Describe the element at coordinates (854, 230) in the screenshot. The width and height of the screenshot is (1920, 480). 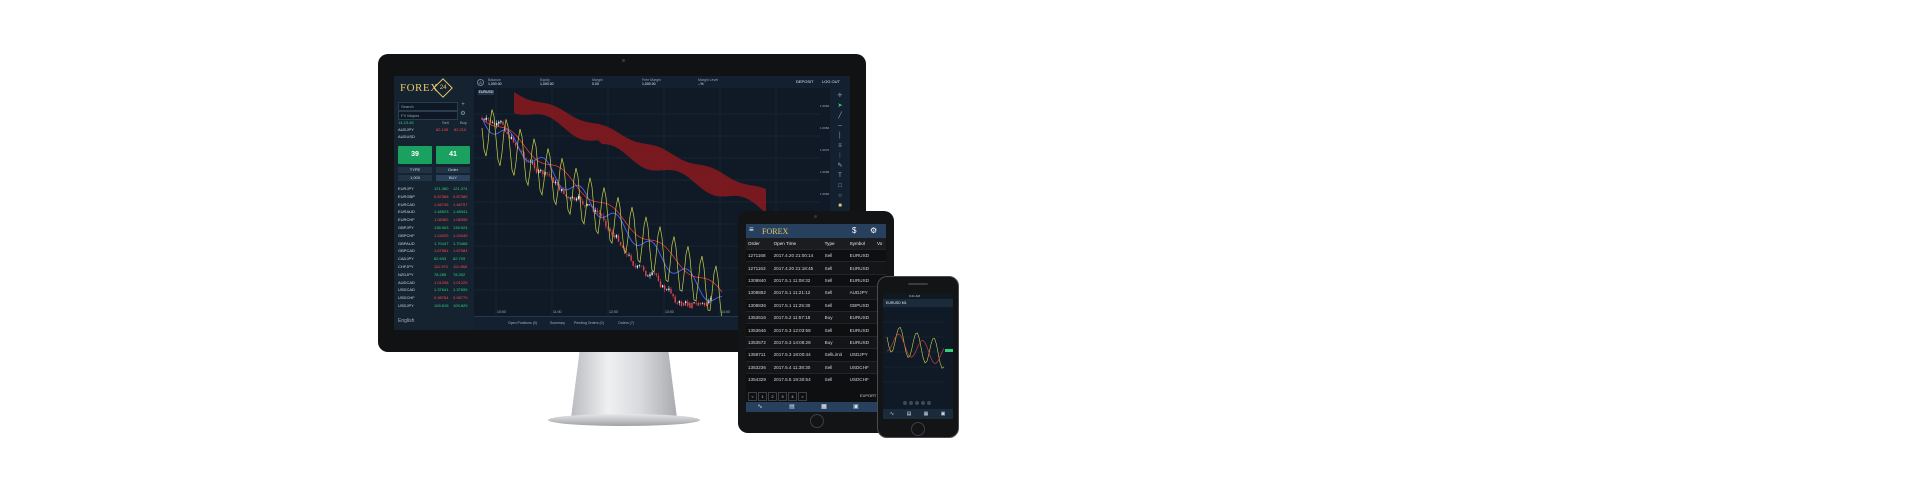
I see `dollar-icon: $` at that location.